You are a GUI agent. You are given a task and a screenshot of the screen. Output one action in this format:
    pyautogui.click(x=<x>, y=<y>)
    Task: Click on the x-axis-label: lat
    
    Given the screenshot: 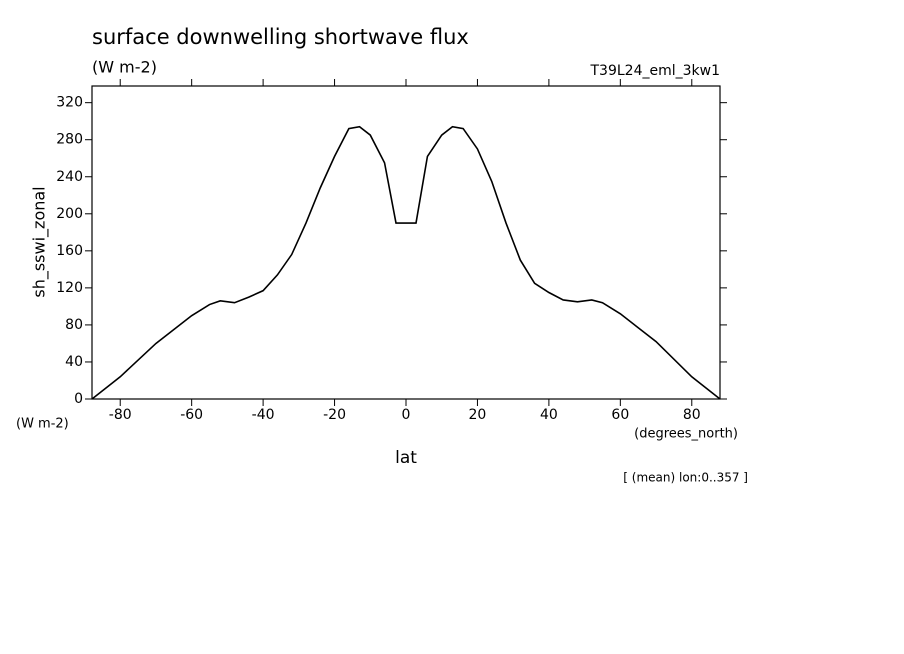 What is the action you would take?
    pyautogui.click(x=406, y=458)
    